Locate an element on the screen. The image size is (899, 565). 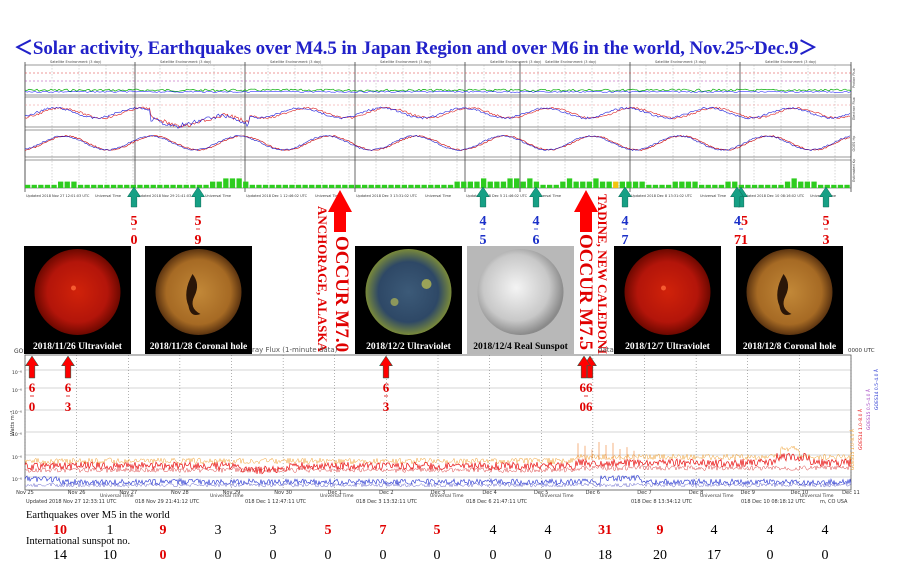
xray-xtick: Dec 10 is located at coordinates (800, 493).